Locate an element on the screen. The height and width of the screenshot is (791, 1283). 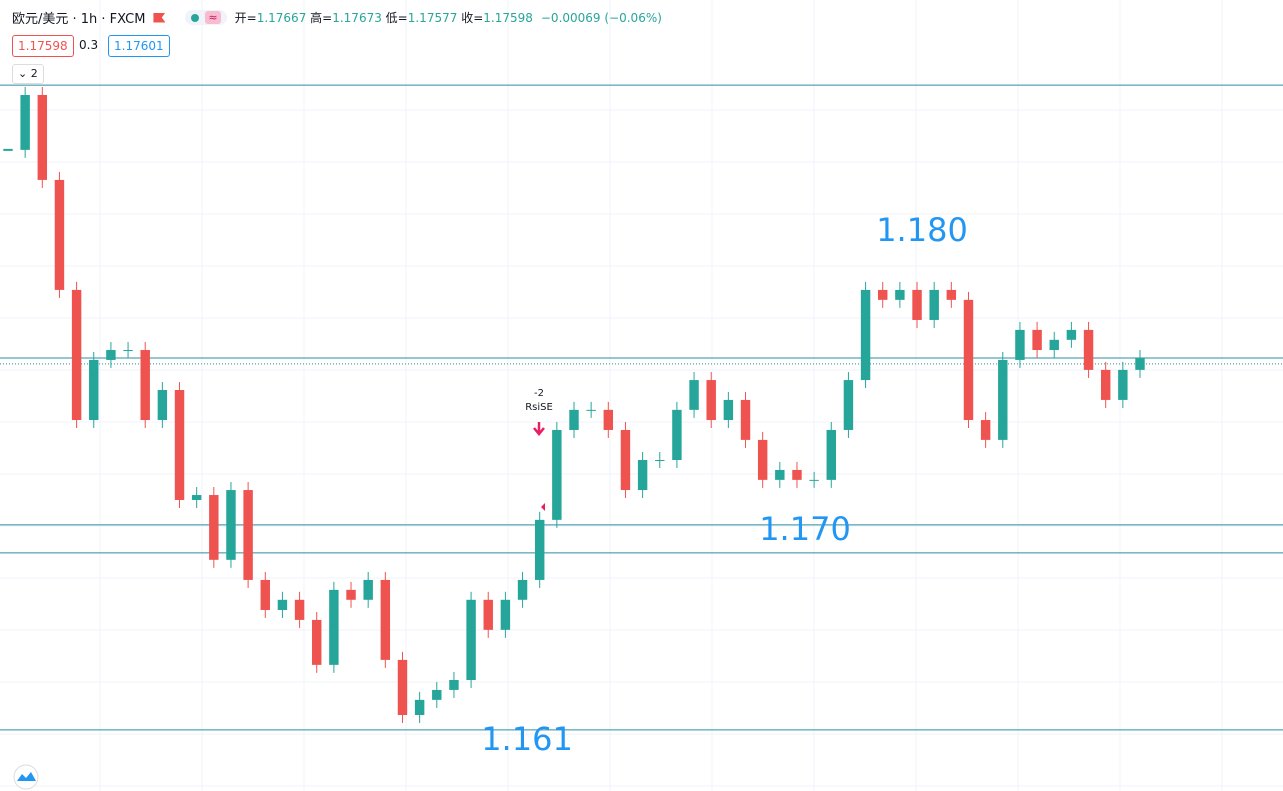
indicator-toggle: ⌄ 2 is located at coordinates (28, 74).